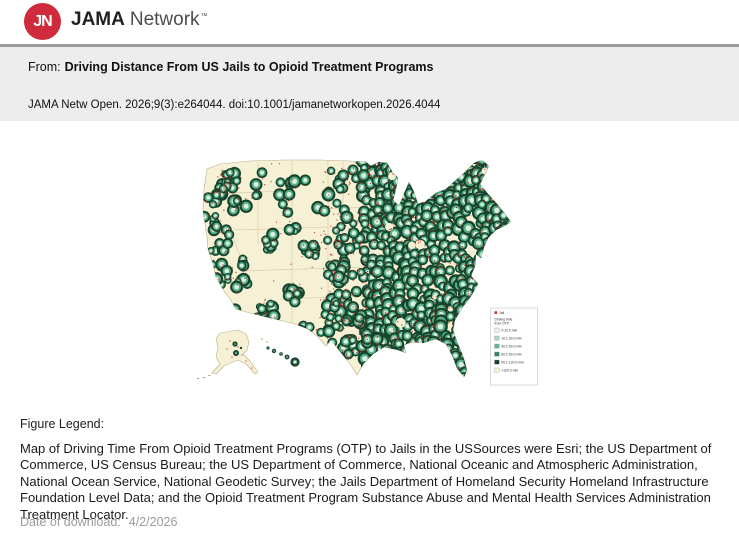  What do you see at coordinates (501, 313) in the screenshot?
I see `svg-text: Jail` at bounding box center [501, 313].